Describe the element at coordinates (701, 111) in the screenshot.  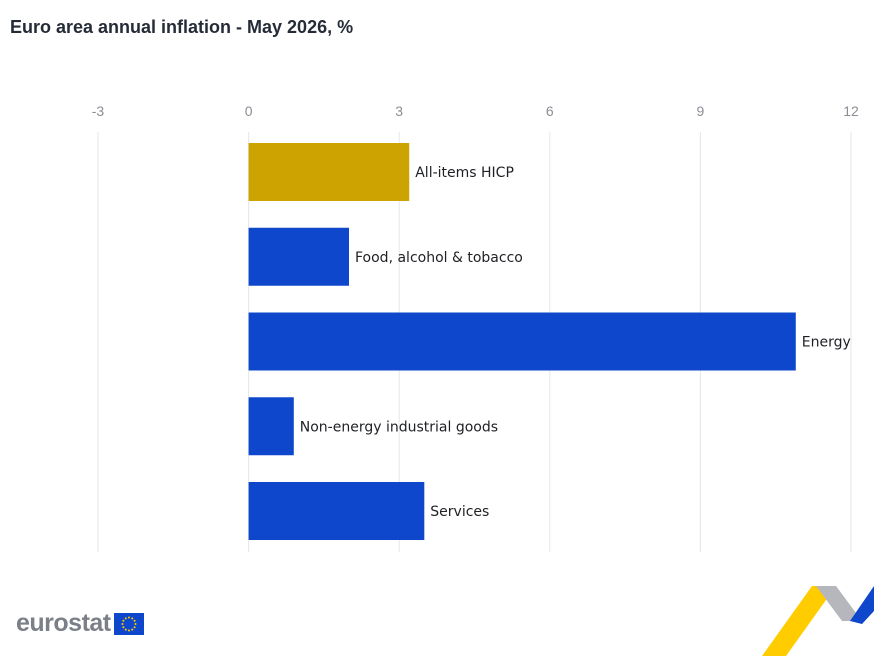
I see `x-tick-label: 9` at that location.